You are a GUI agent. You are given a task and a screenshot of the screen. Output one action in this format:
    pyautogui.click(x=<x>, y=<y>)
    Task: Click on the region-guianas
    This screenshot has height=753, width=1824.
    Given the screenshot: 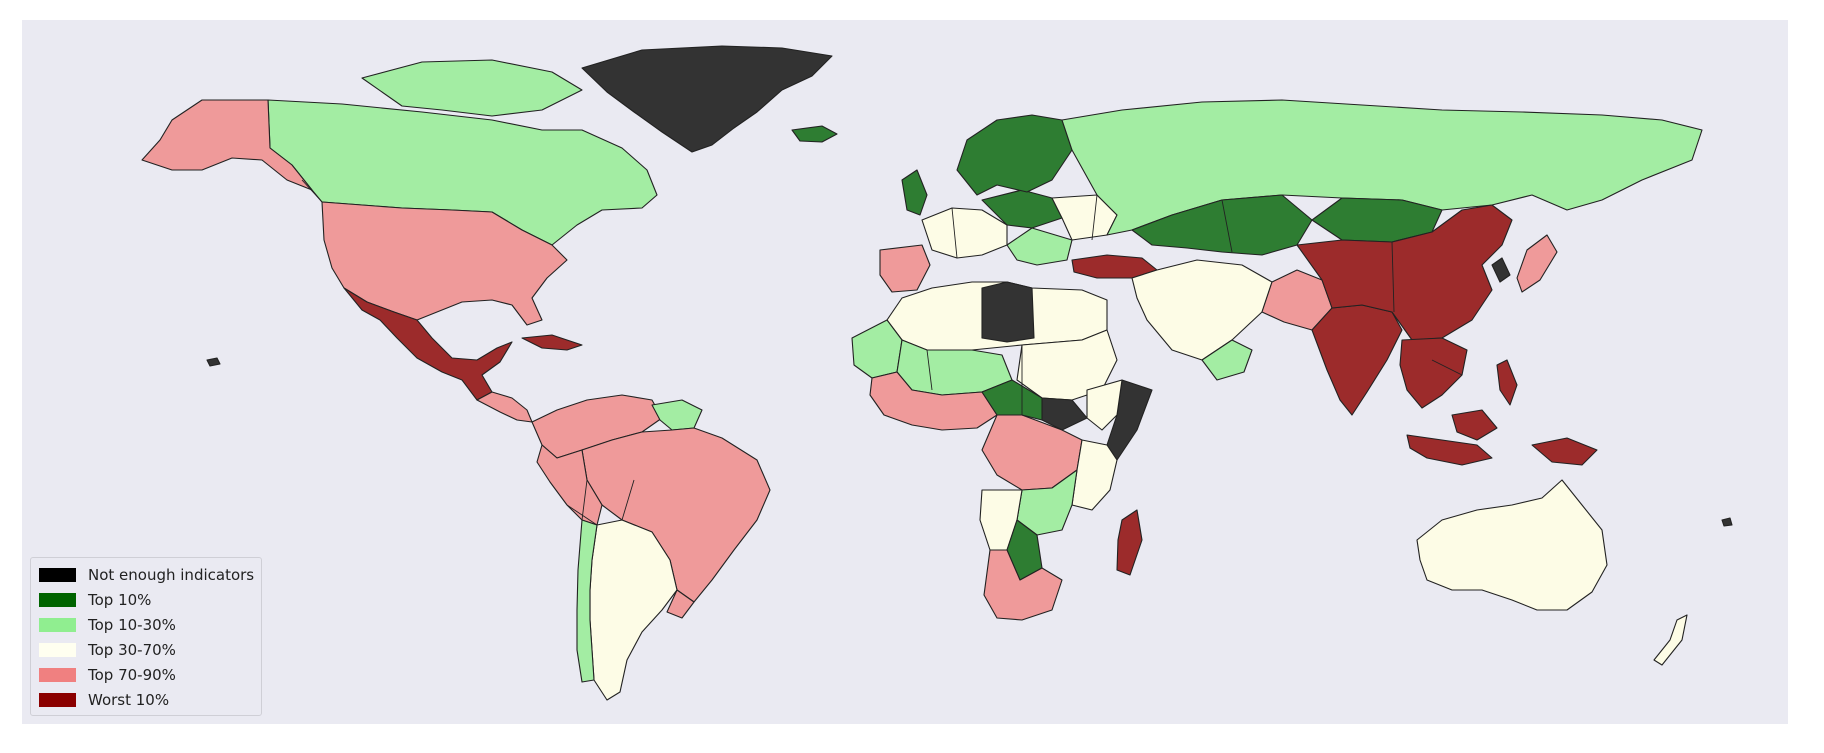 What is the action you would take?
    pyautogui.click(x=677, y=415)
    